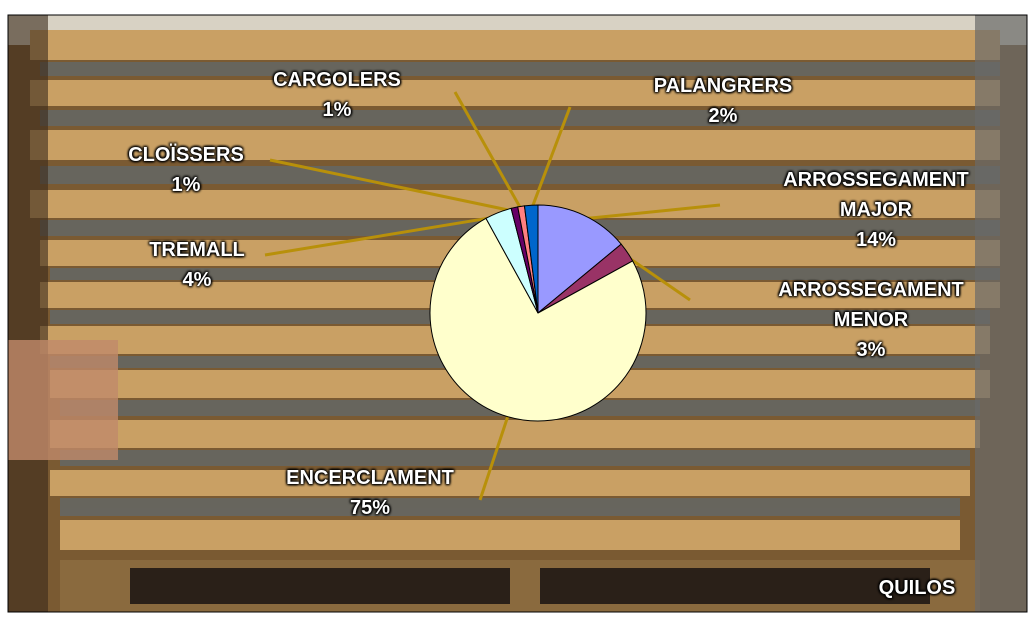 This screenshot has width=1035, height=621. Describe the element at coordinates (917, 588) in the screenshot. I see `annotation: QUILOS` at that location.